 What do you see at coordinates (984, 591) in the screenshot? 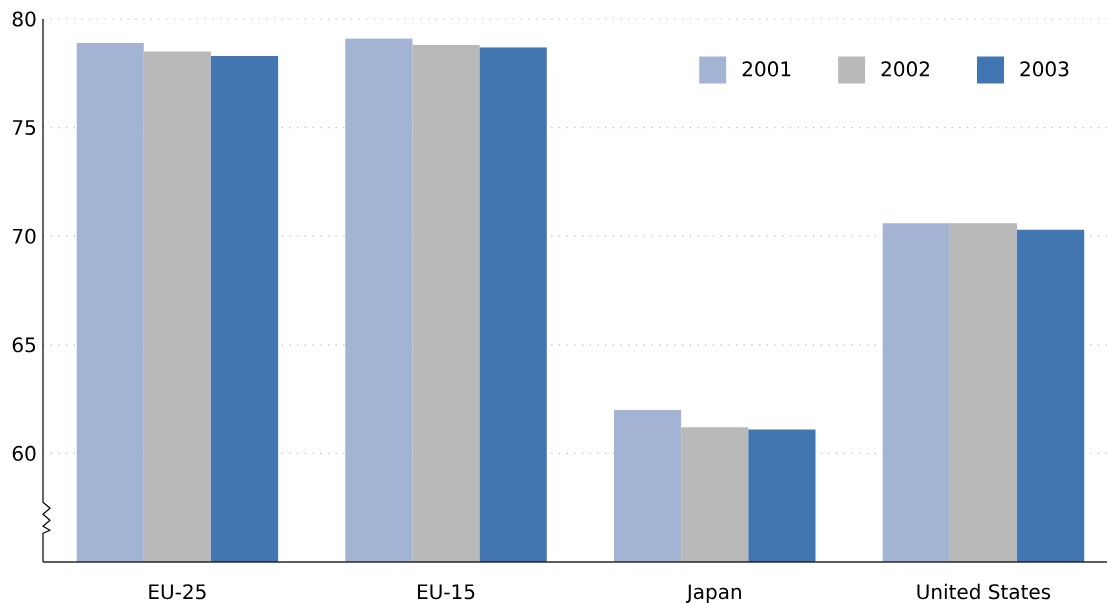
I see `x-tick-label: United States` at bounding box center [984, 591].